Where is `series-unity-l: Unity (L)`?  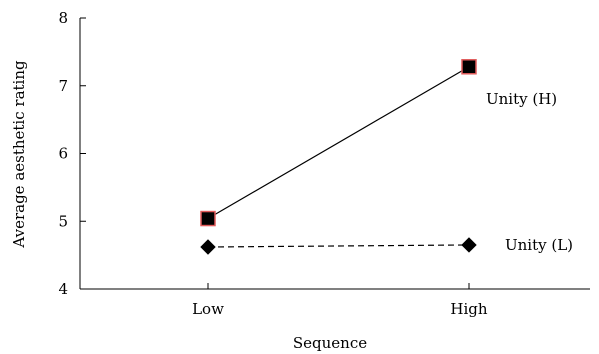
series-unity-l: Unity (L) is located at coordinates (386, 245).